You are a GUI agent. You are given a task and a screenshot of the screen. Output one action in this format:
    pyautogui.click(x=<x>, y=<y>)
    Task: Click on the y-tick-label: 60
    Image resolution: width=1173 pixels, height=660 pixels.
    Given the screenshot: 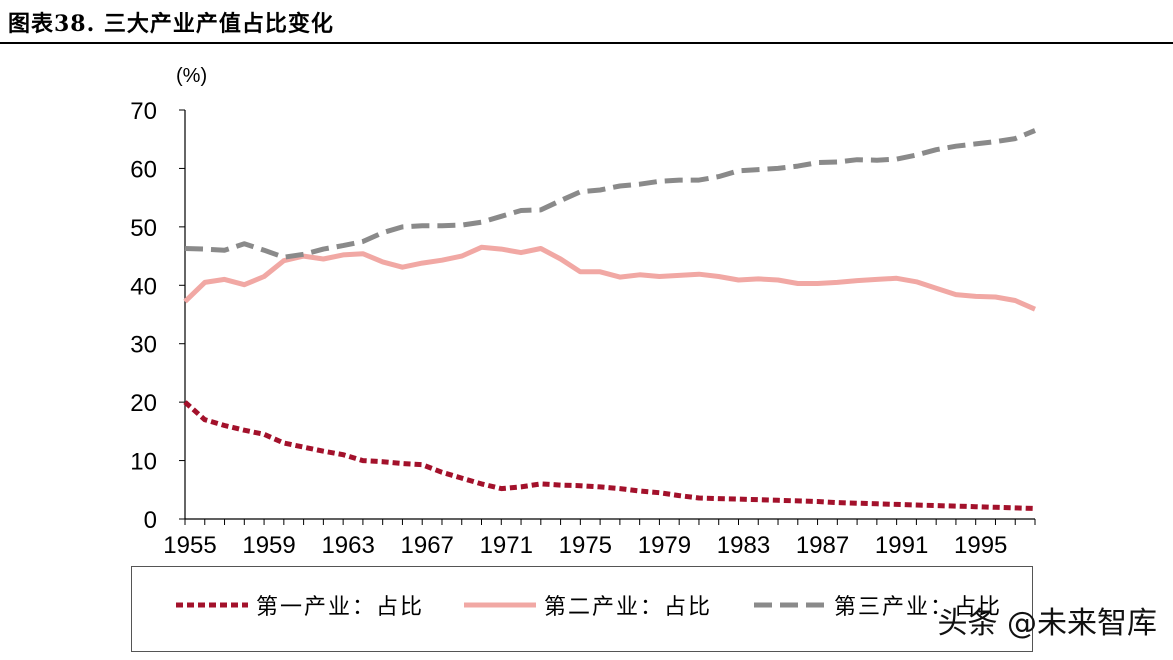 What is the action you would take?
    pyautogui.click(x=143, y=169)
    